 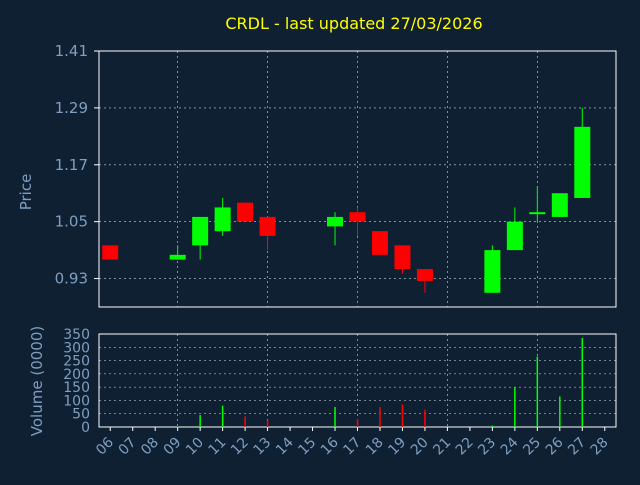 What do you see at coordinates (375, 447) in the screenshot?
I see `day-tick-label: 18` at bounding box center [375, 447].